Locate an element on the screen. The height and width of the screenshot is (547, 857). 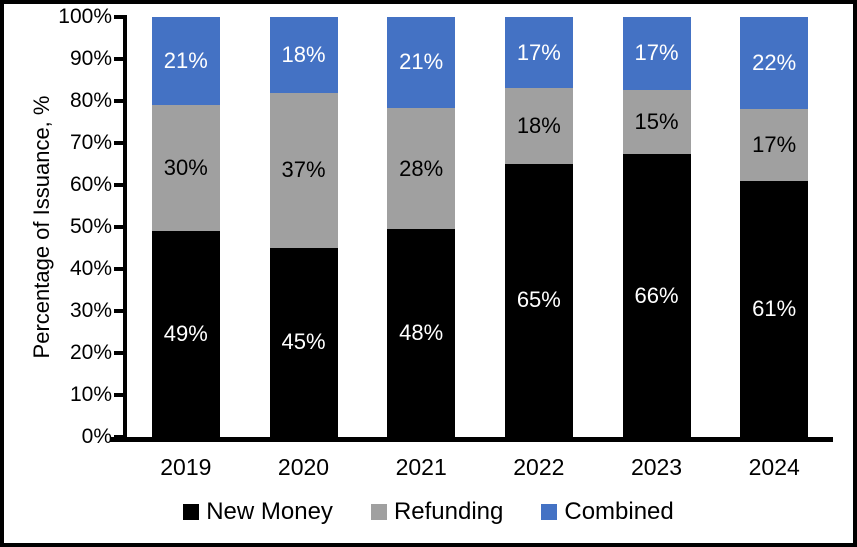
y-tick-label: 80% is located at coordinates (90, 100).